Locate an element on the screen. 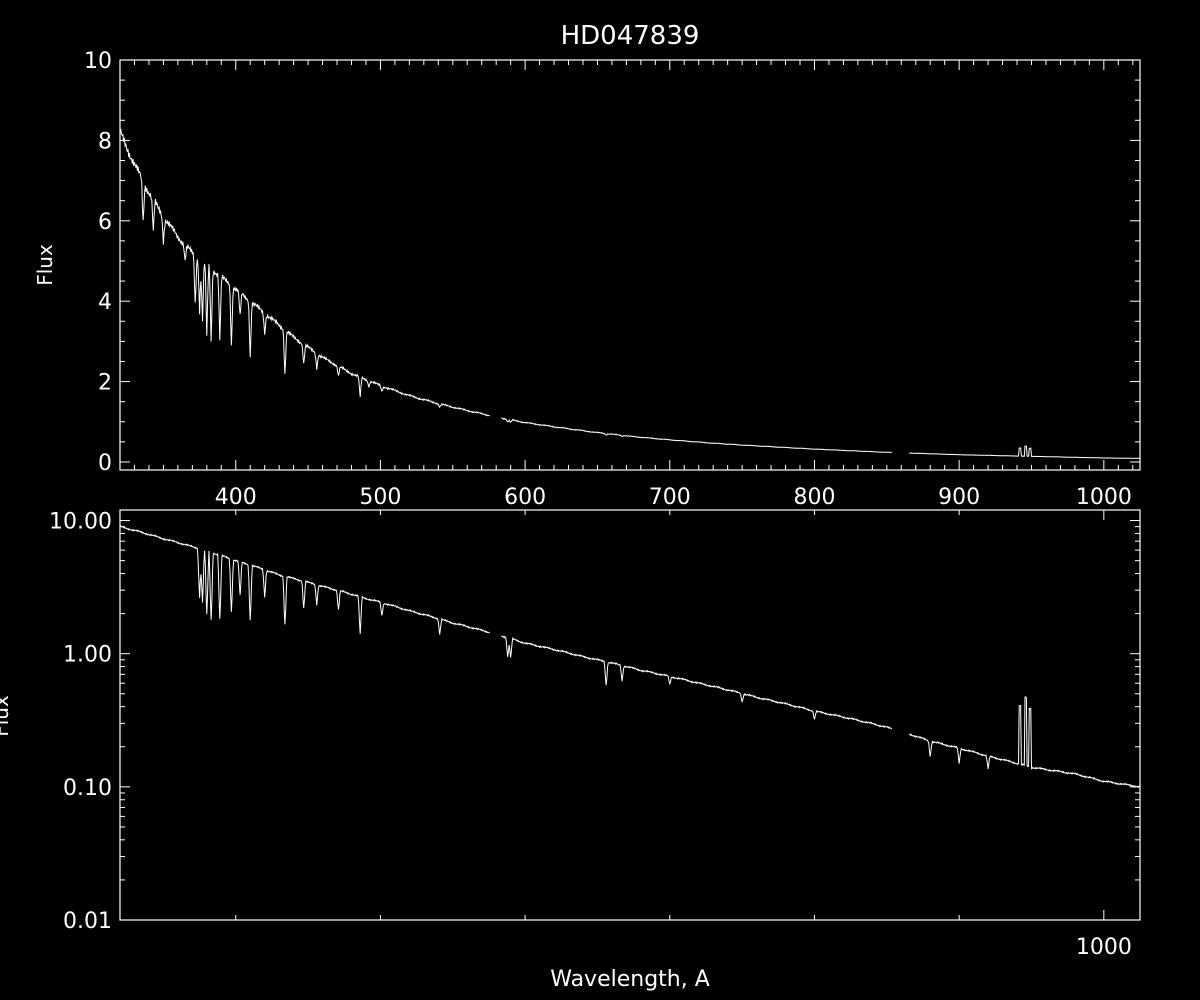 The width and height of the screenshot is (1200, 1000). y-tick-label: 10.00 is located at coordinates (80, 522).